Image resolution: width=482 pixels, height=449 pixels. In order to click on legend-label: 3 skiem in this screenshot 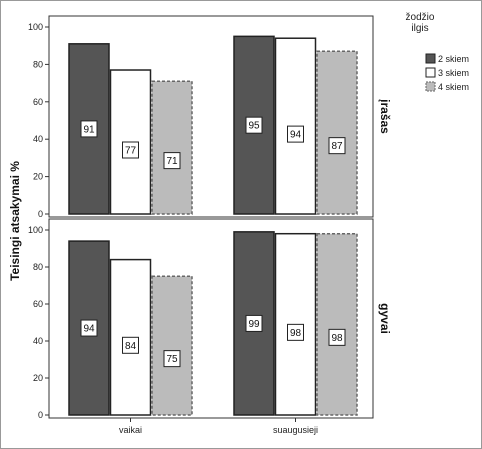, I will do `click(453, 73)`.